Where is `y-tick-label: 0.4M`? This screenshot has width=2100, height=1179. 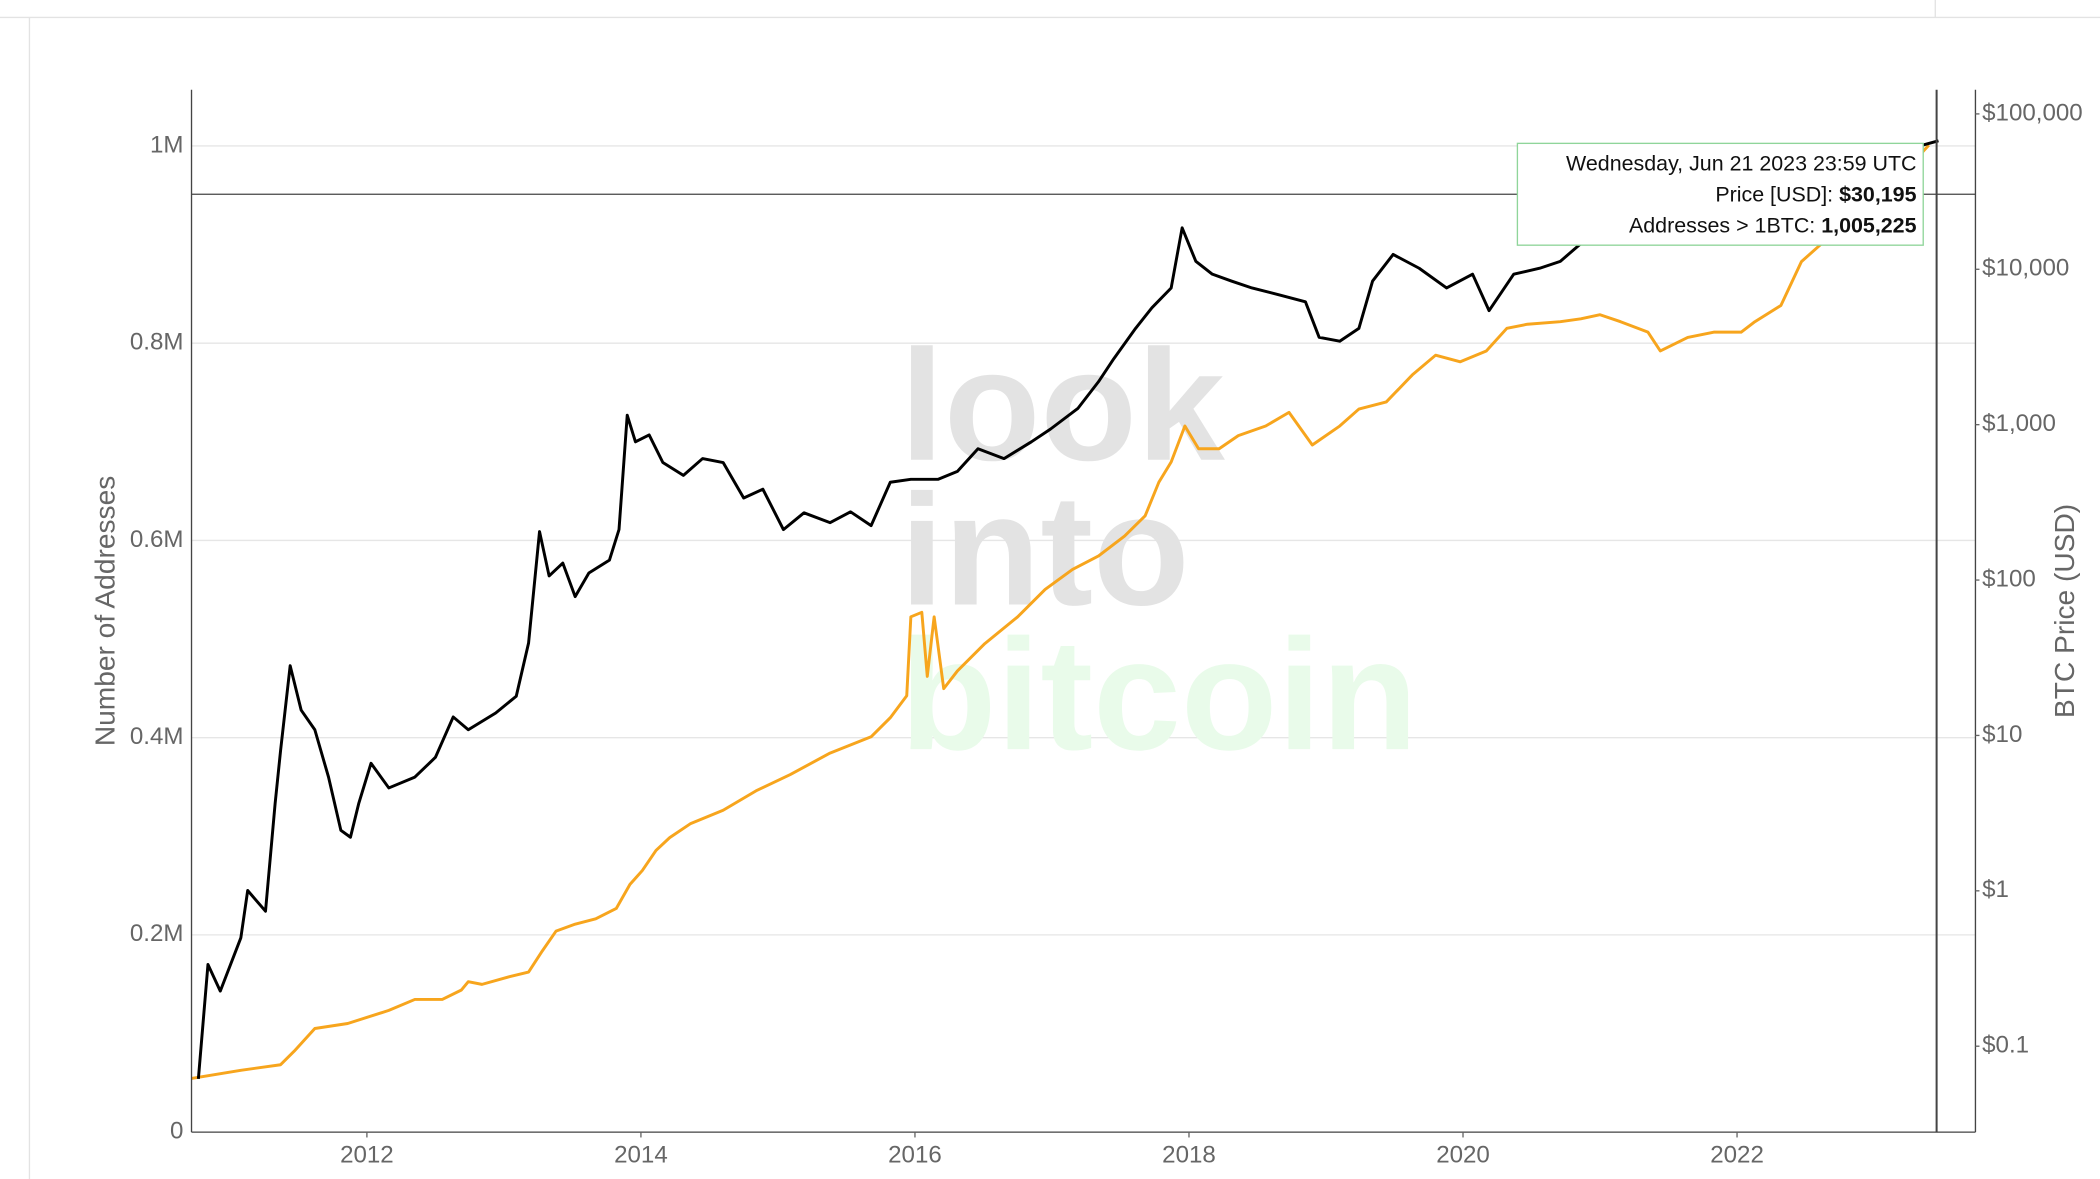
y-tick-label: 0.4M is located at coordinates (157, 736).